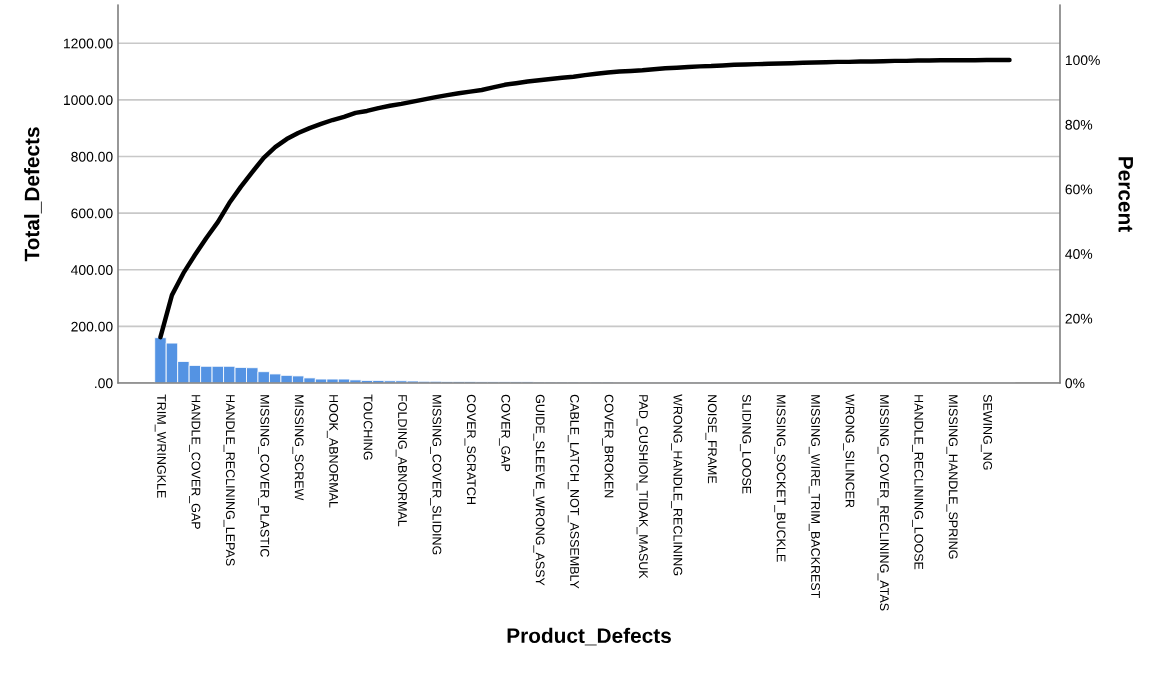  Describe the element at coordinates (368, 427) in the screenshot. I see `x-tick-label: TOUCHING` at that location.